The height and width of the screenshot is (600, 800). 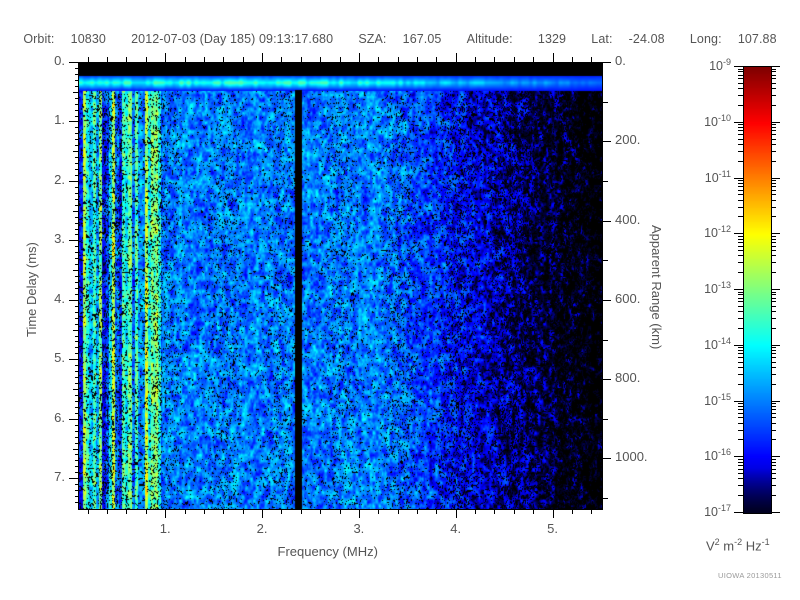 What do you see at coordinates (262, 528) in the screenshot?
I see `x-axis-tick-label: 2.` at bounding box center [262, 528].